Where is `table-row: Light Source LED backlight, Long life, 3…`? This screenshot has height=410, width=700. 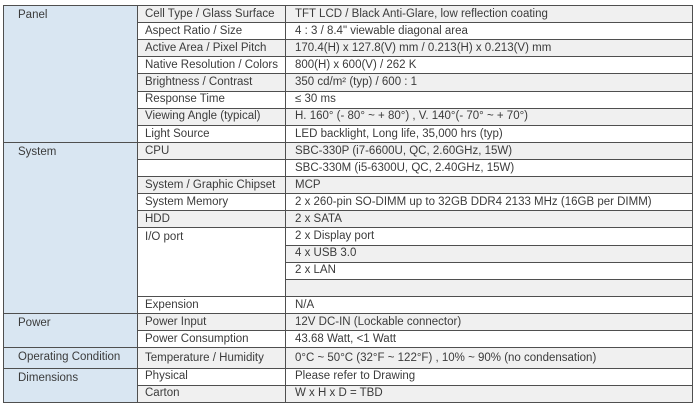 table-row: Light Source LED backlight, Long life, 3… is located at coordinates (348, 133).